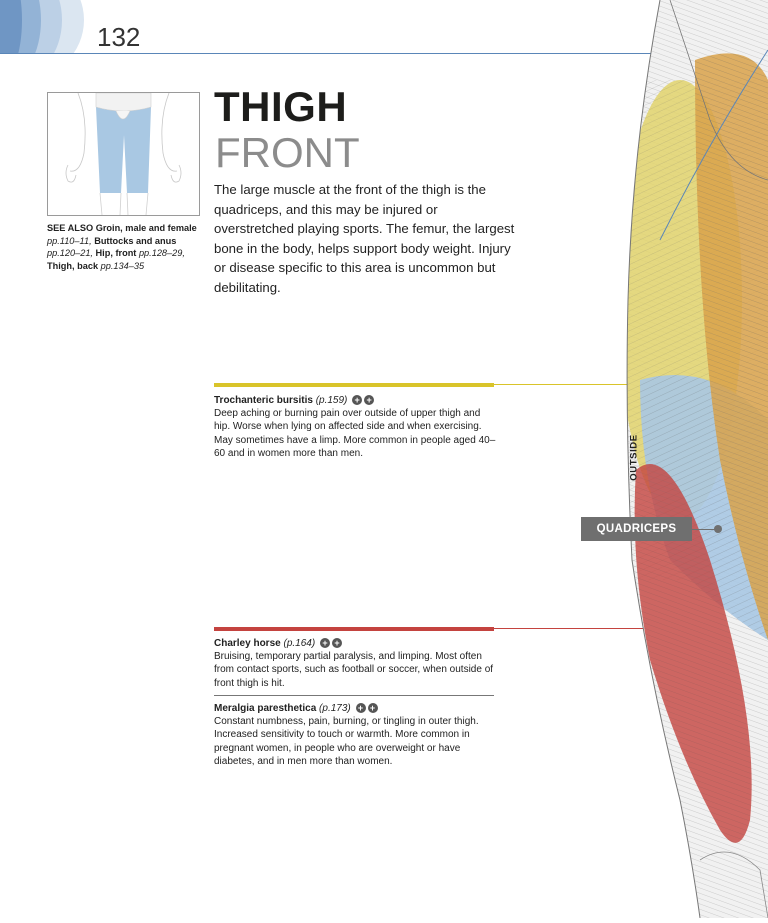  What do you see at coordinates (634, 457) in the screenshot?
I see `outside-label: OUTSIDE` at bounding box center [634, 457].